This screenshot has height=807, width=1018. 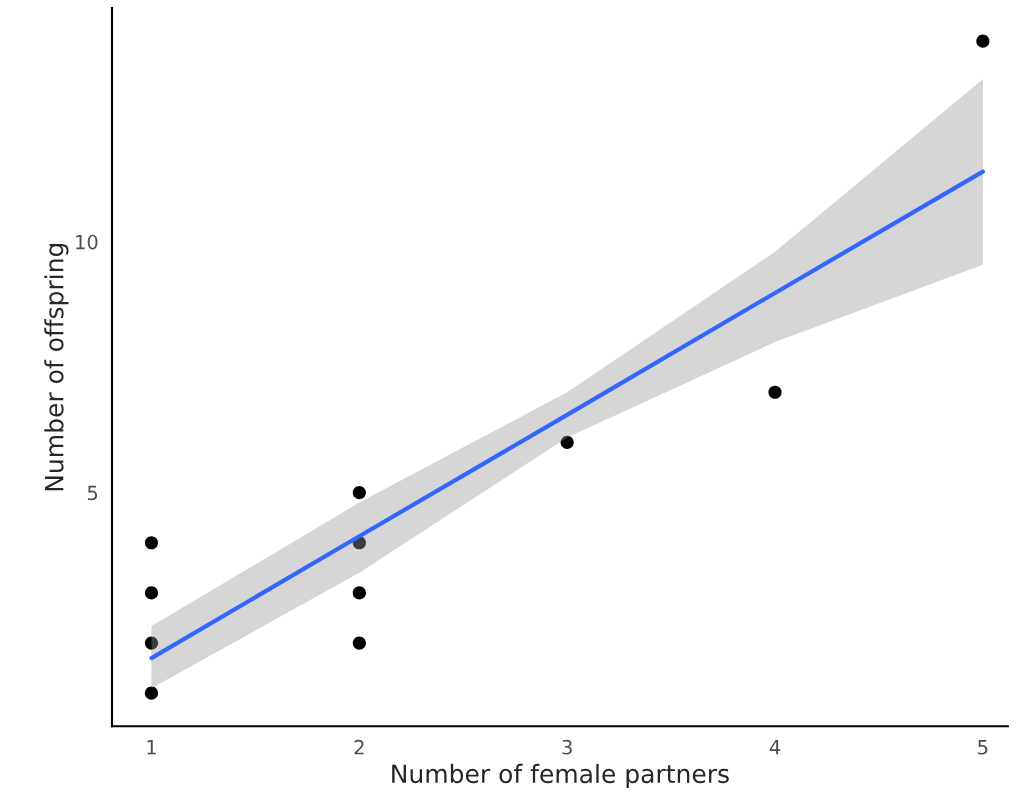 I want to click on y-tick-label: 10, so click(x=87, y=242).